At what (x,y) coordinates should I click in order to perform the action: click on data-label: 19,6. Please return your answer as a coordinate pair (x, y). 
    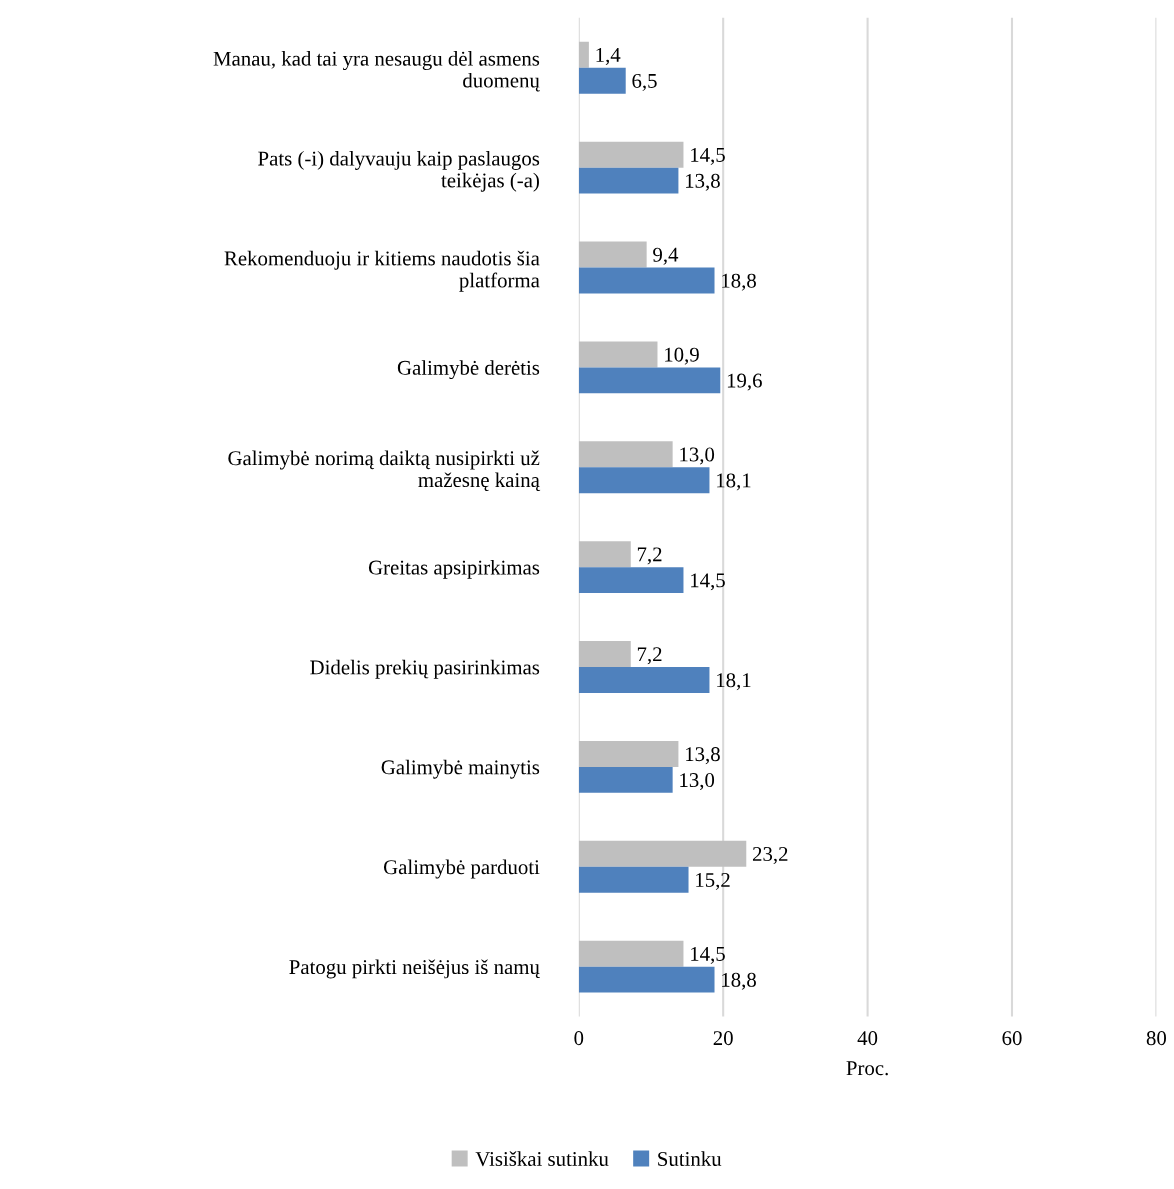
    Looking at the image, I should click on (744, 382).